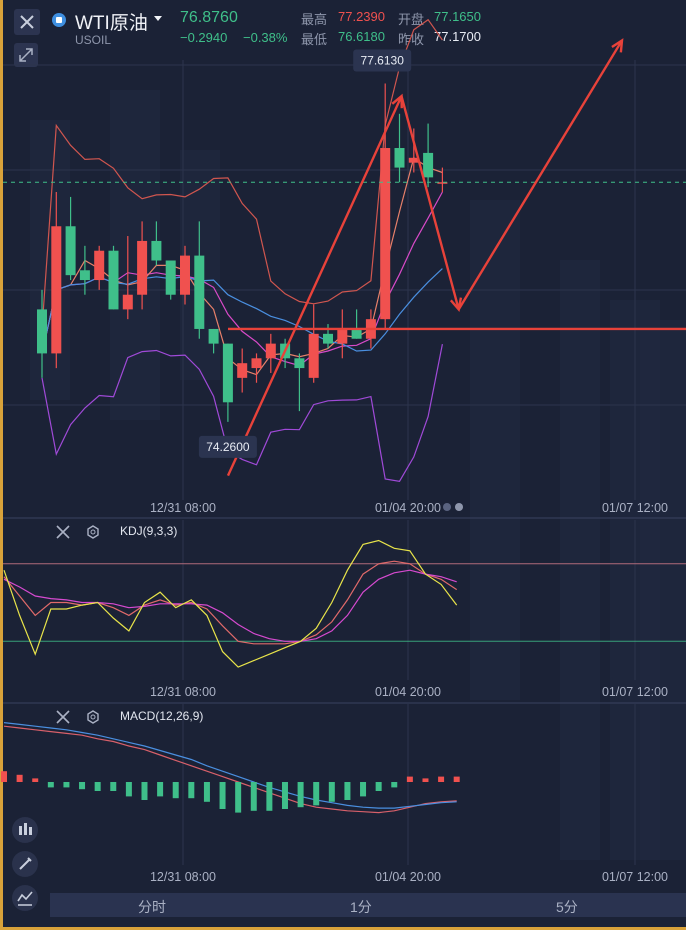  What do you see at coordinates (457, 16) in the screenshot?
I see `open-value: 77.1650` at bounding box center [457, 16].